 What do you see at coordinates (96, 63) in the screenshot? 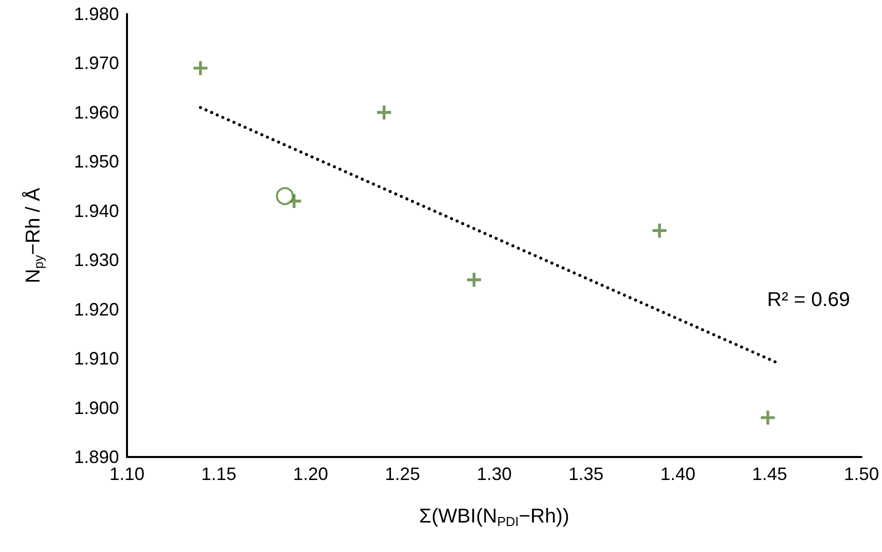
I see `y-tick-label: 1.970` at bounding box center [96, 63].